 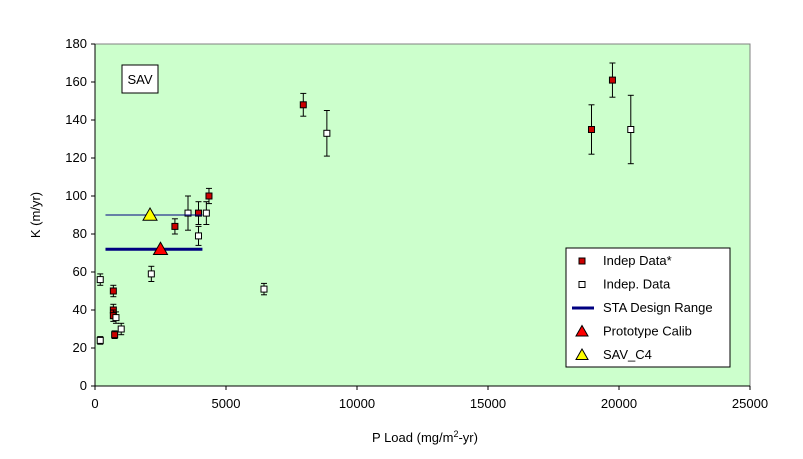 What do you see at coordinates (76, 81) in the screenshot?
I see `y-tick-label: 160` at bounding box center [76, 81].